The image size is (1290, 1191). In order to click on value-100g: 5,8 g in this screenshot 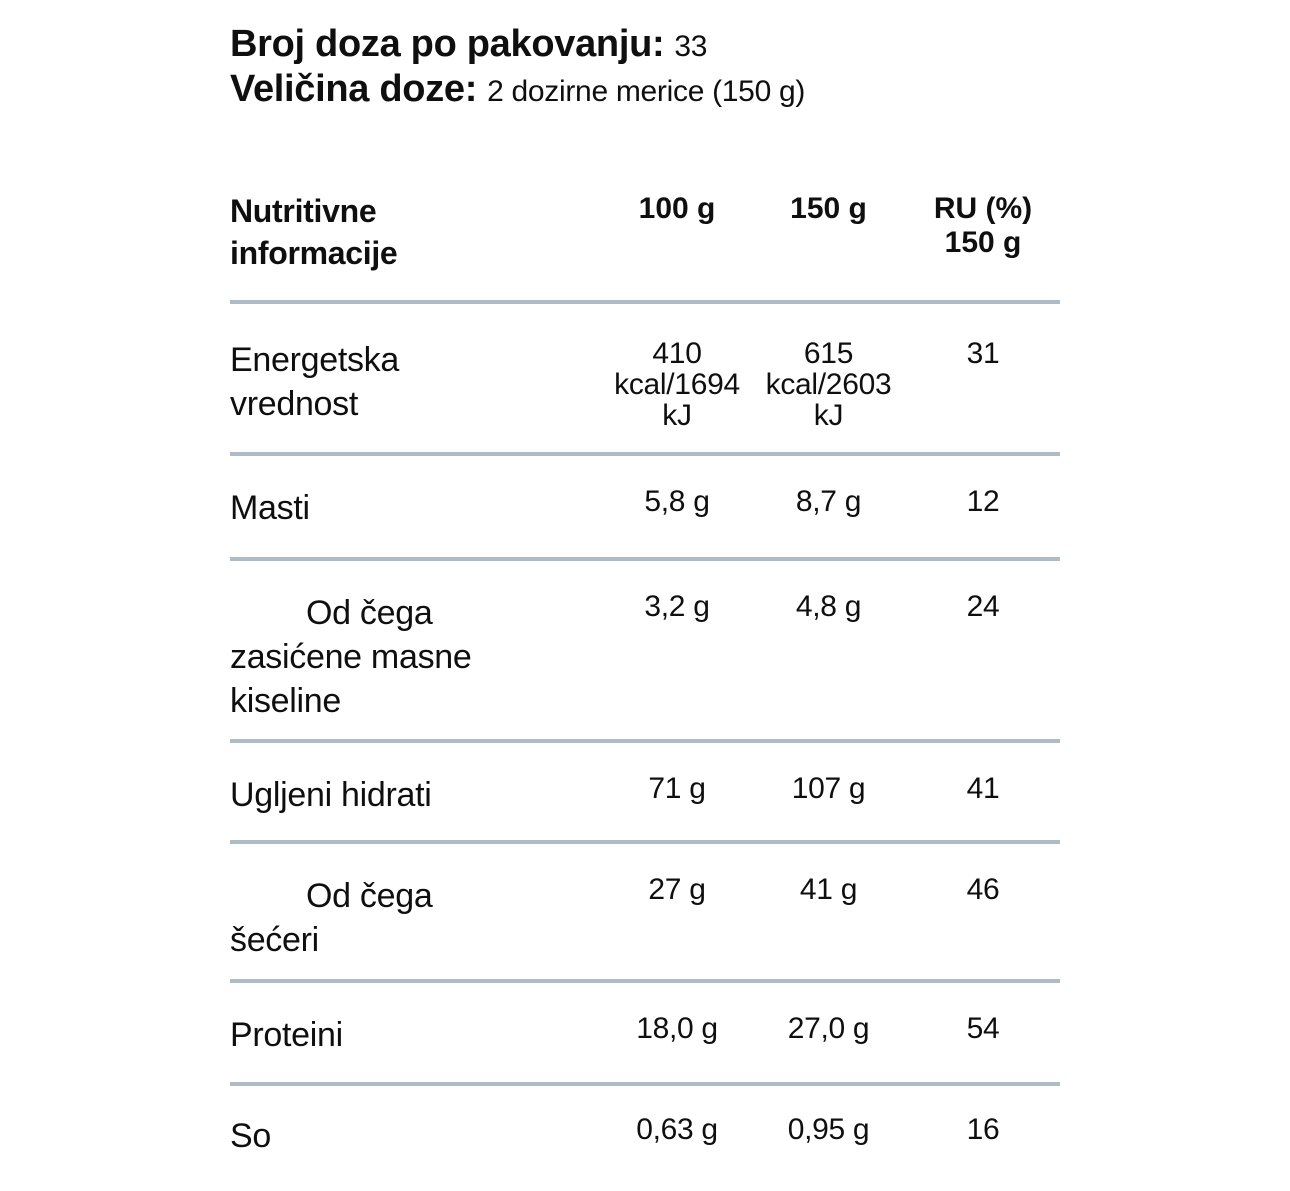, I will do `click(677, 501)`.